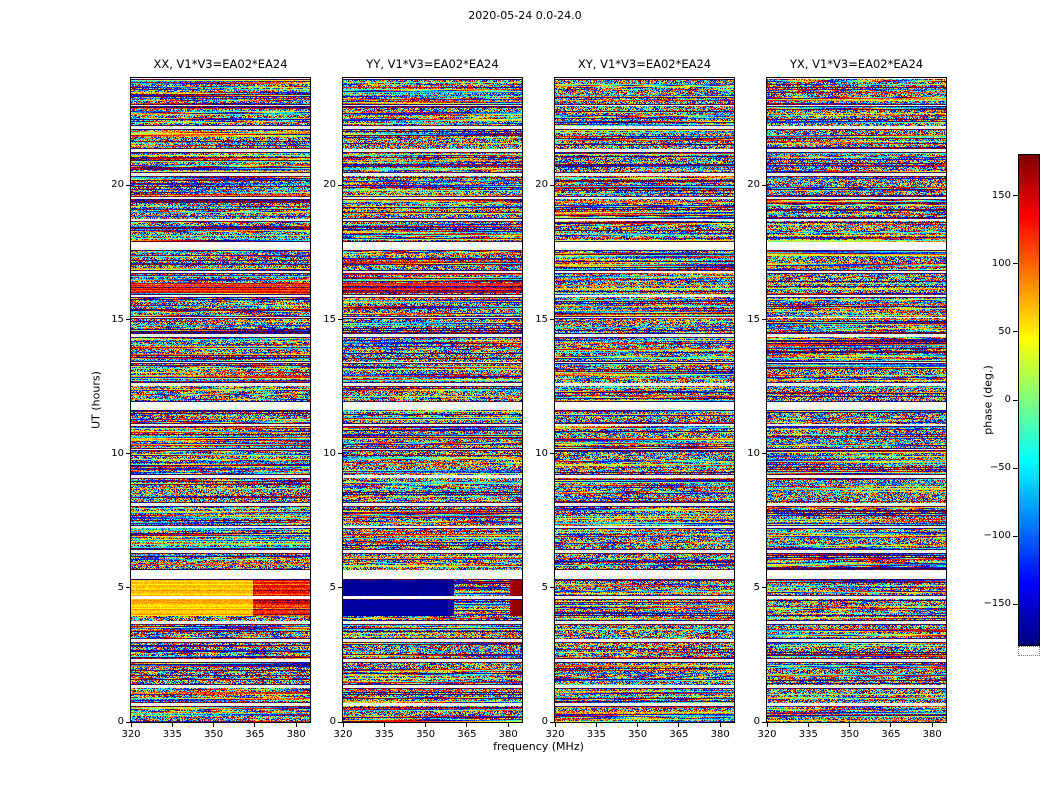 This screenshot has width=1050, height=800. I want to click on panel-title-xy: XY, V1*V3=EA02*EA24, so click(644, 64).